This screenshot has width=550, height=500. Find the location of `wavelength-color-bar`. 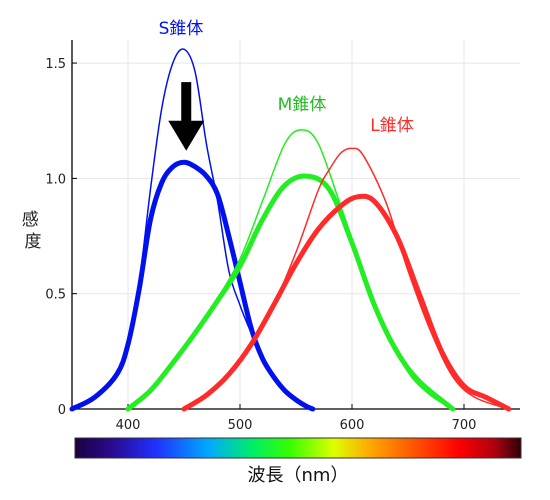

wavelength-color-bar is located at coordinates (298, 448).